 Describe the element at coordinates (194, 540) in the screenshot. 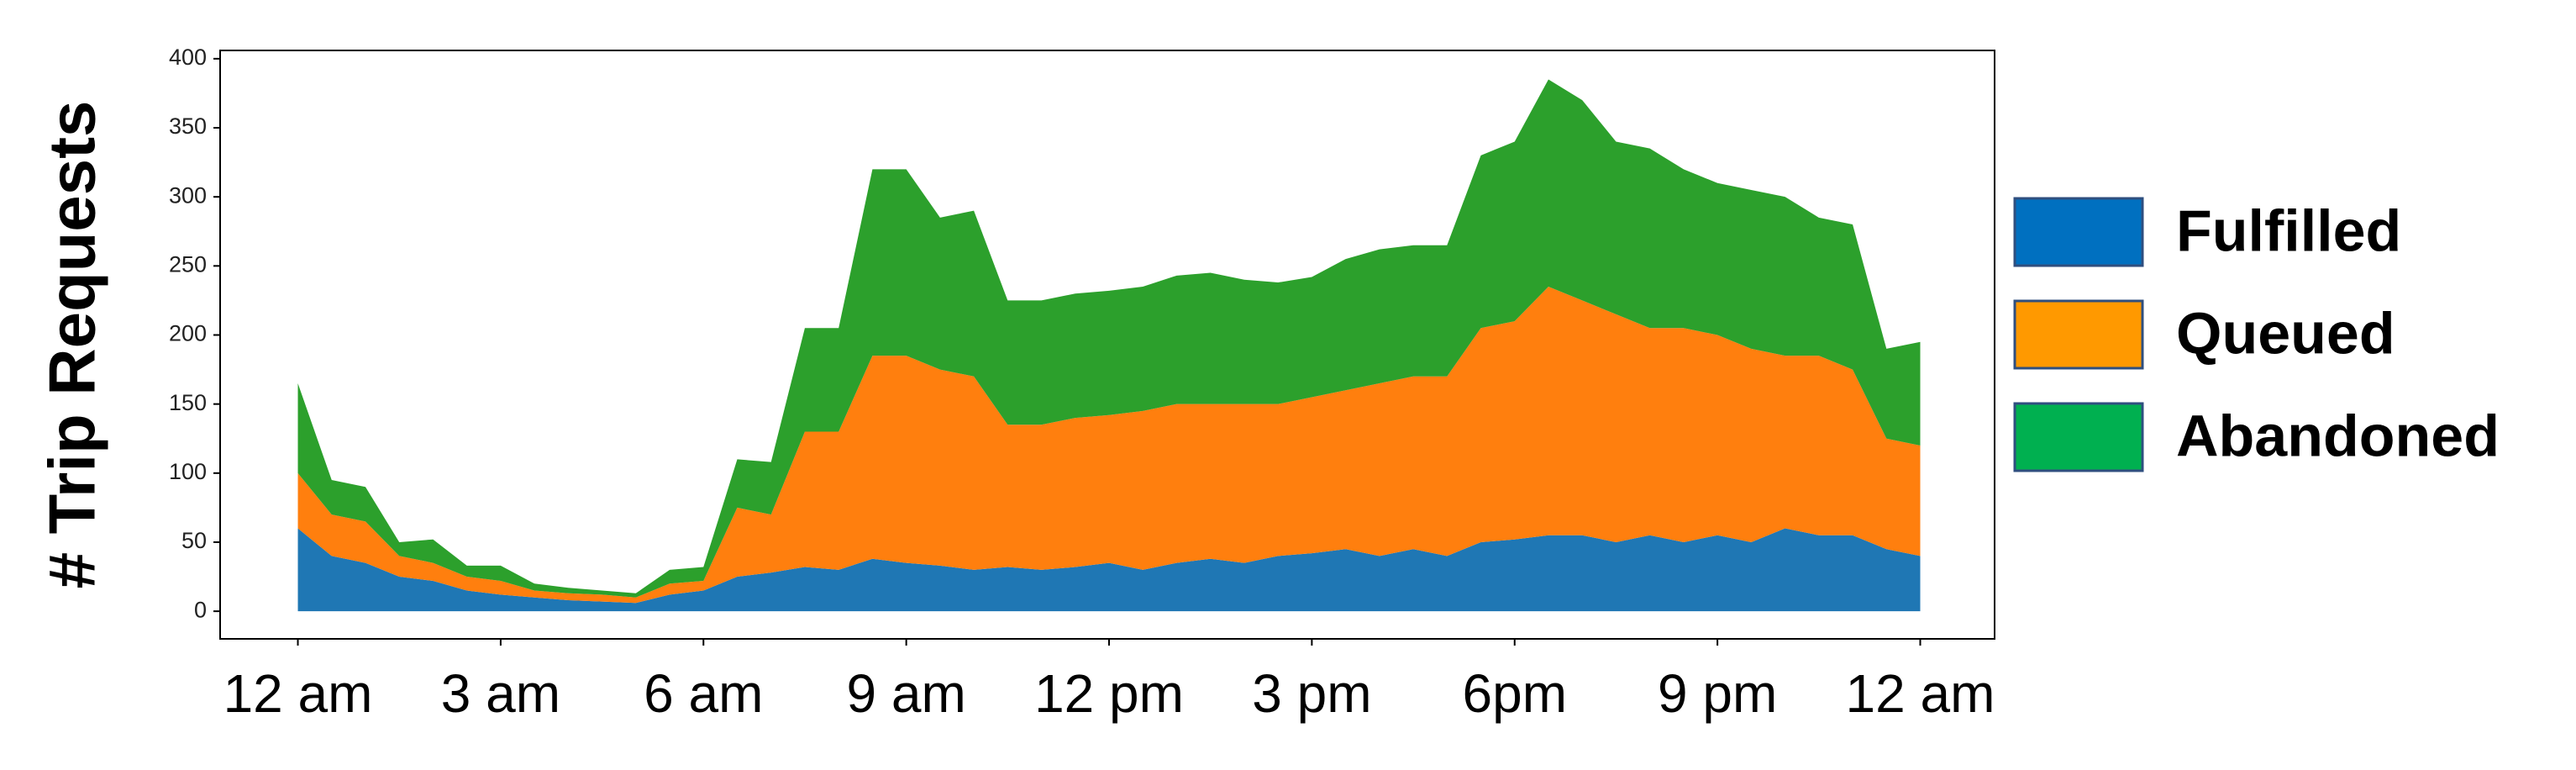

I see `y-tick-label: 50` at that location.